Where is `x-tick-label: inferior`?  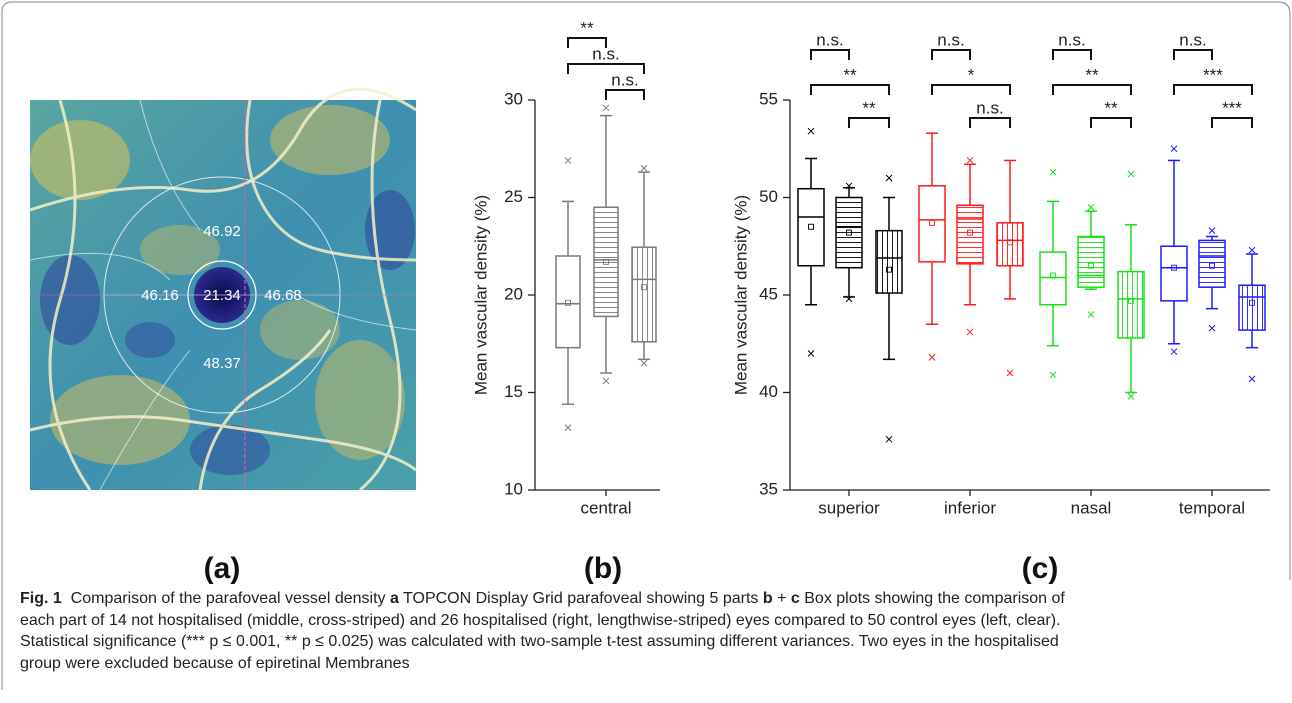 x-tick-label: inferior is located at coordinates (970, 507).